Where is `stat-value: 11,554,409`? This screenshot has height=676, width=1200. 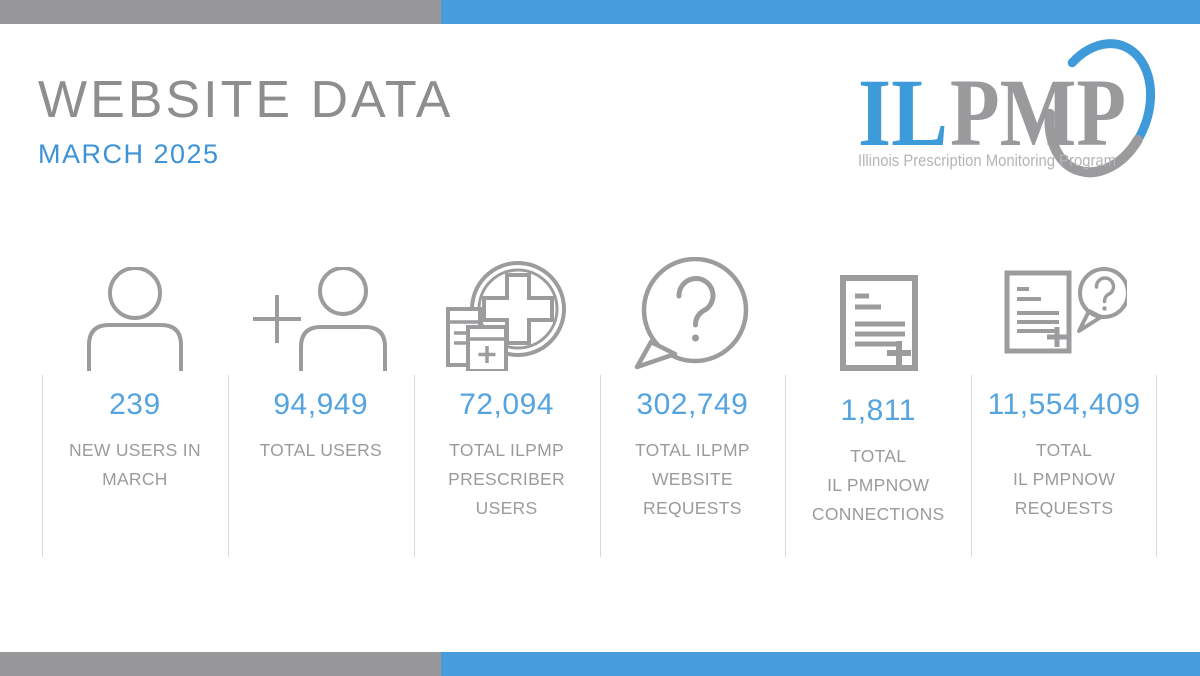 stat-value: 11,554,409 is located at coordinates (1064, 404).